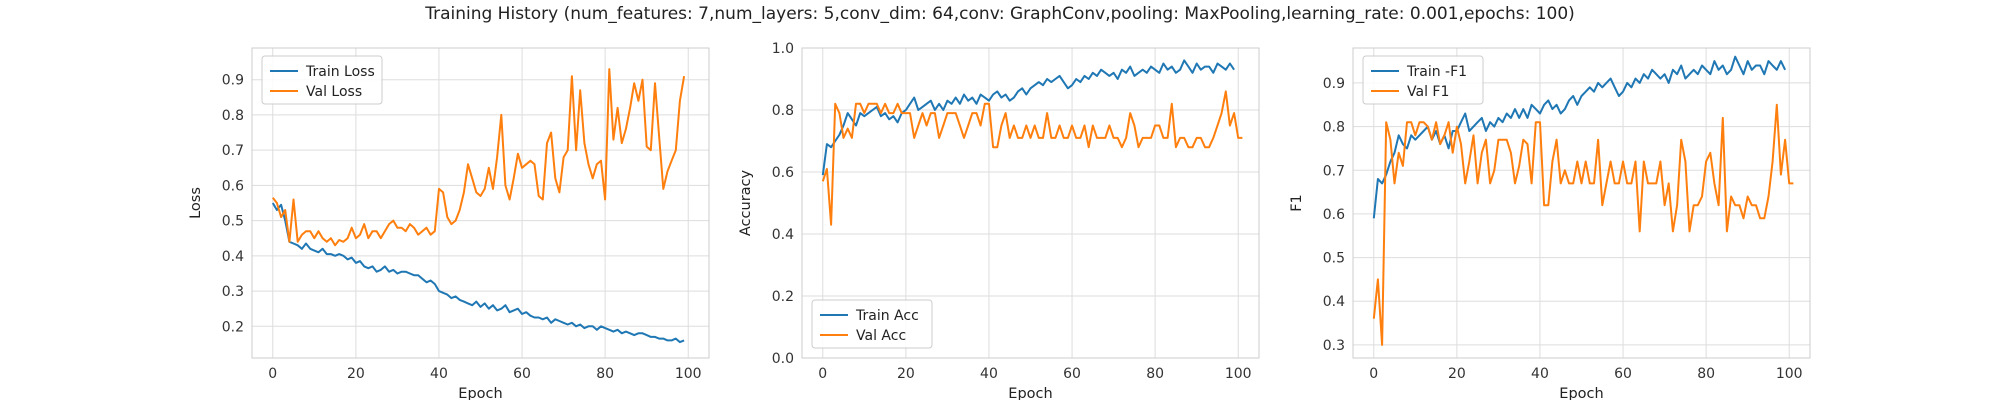  Describe the element at coordinates (1436, 72) in the screenshot. I see `legend-label: Train -F1` at that location.